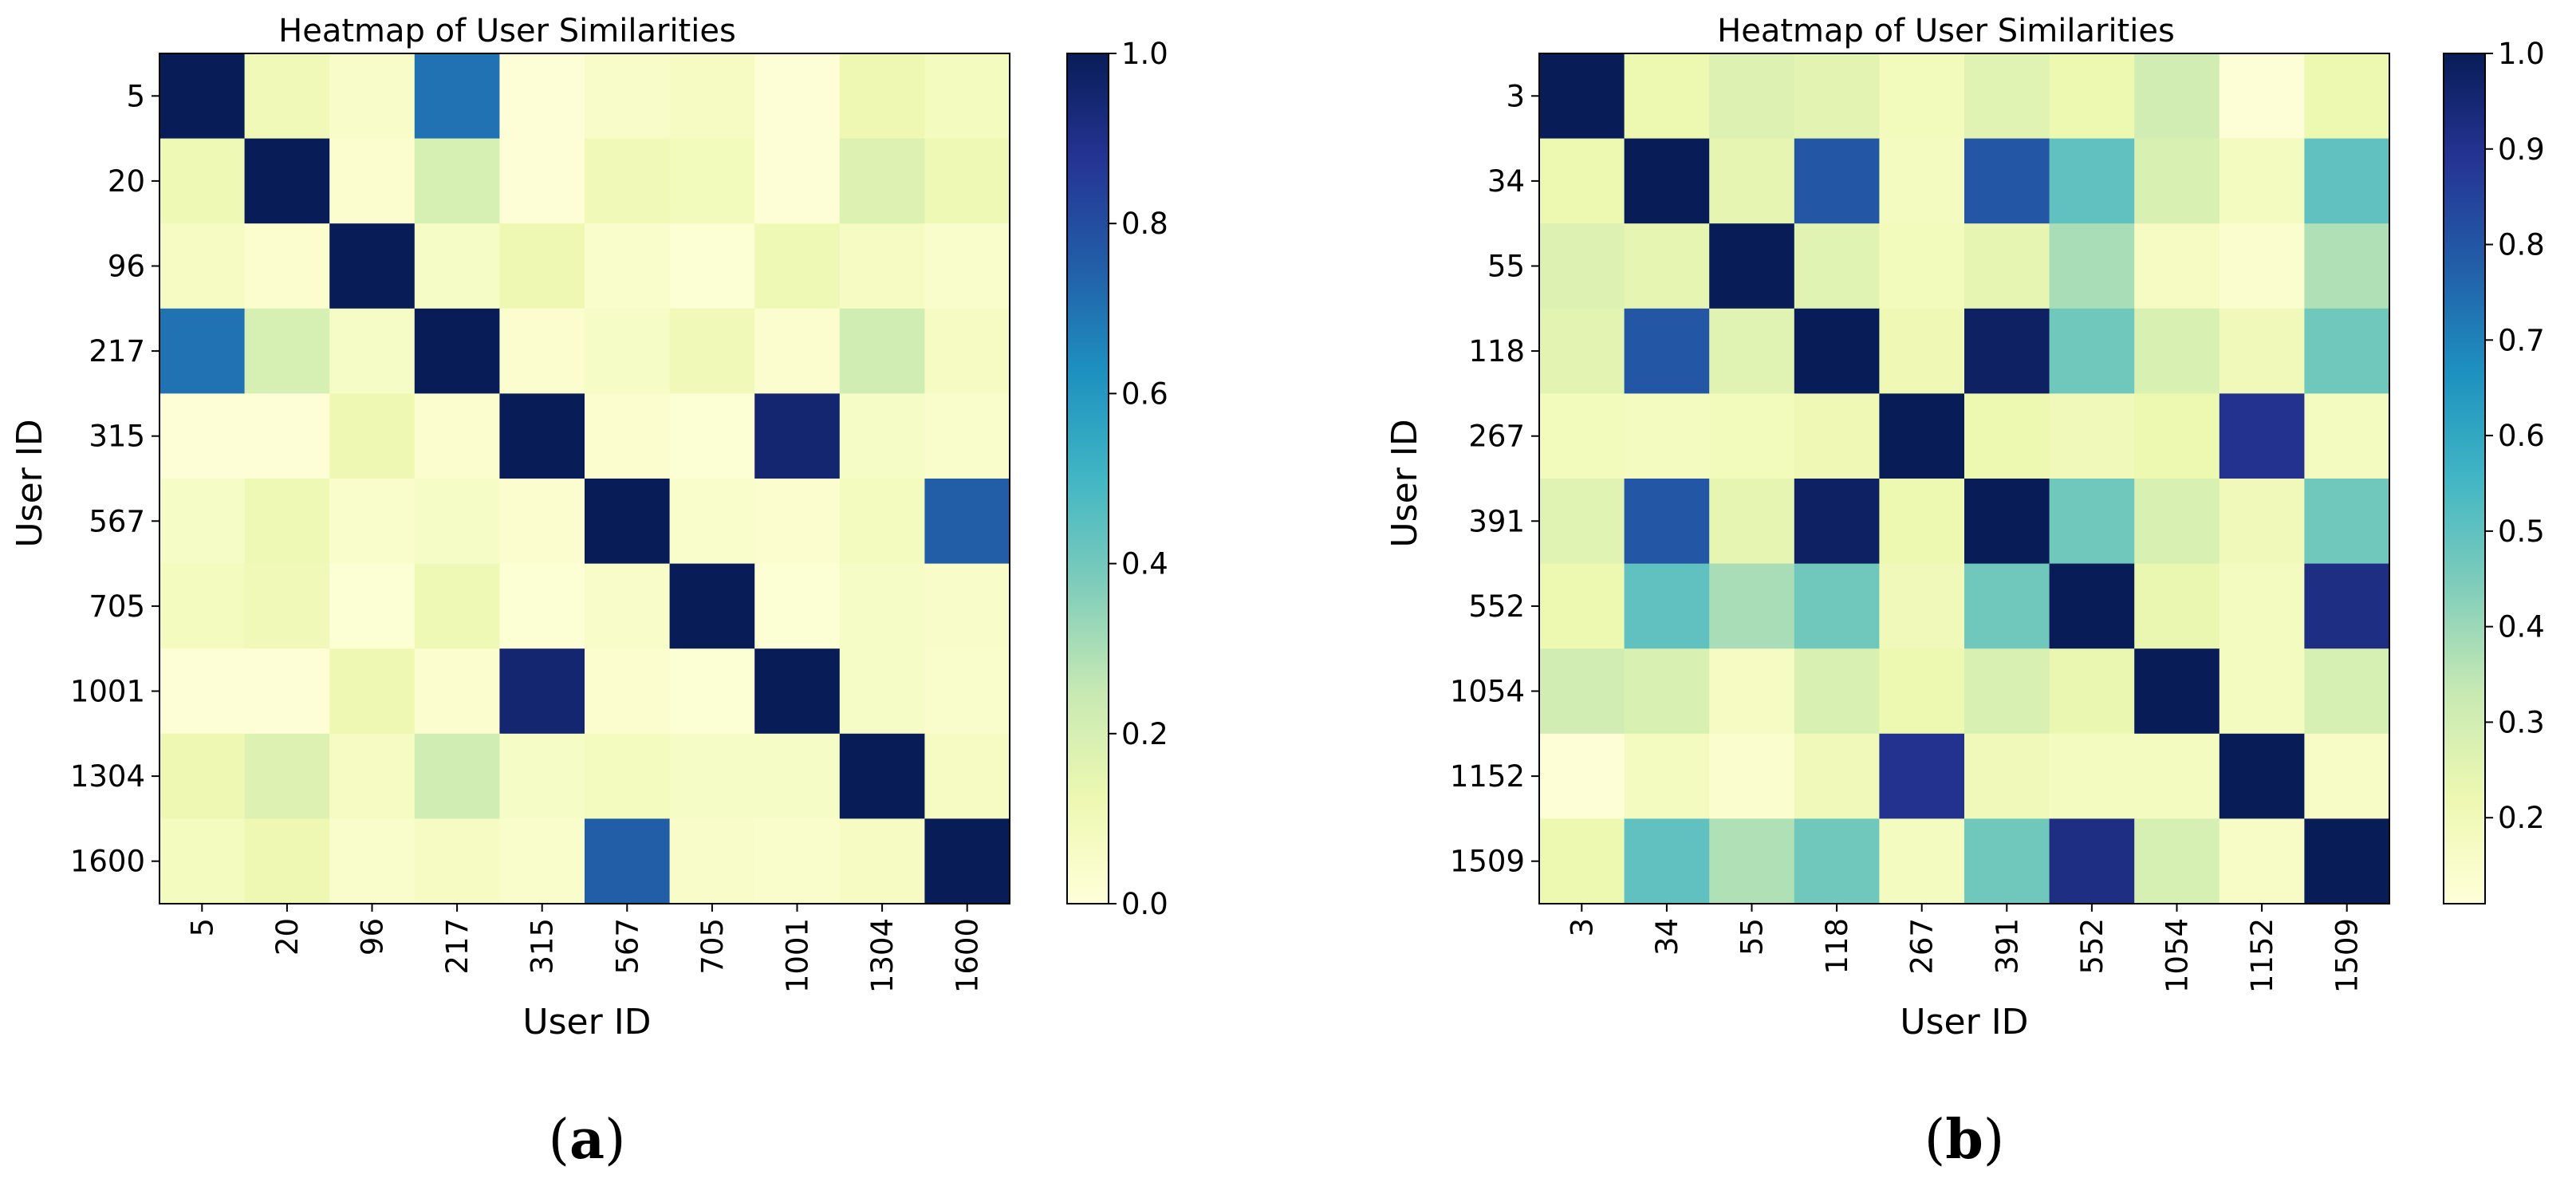 This screenshot has width=2576, height=1198. What do you see at coordinates (2464, 478) in the screenshot?
I see `colorbar-b` at bounding box center [2464, 478].